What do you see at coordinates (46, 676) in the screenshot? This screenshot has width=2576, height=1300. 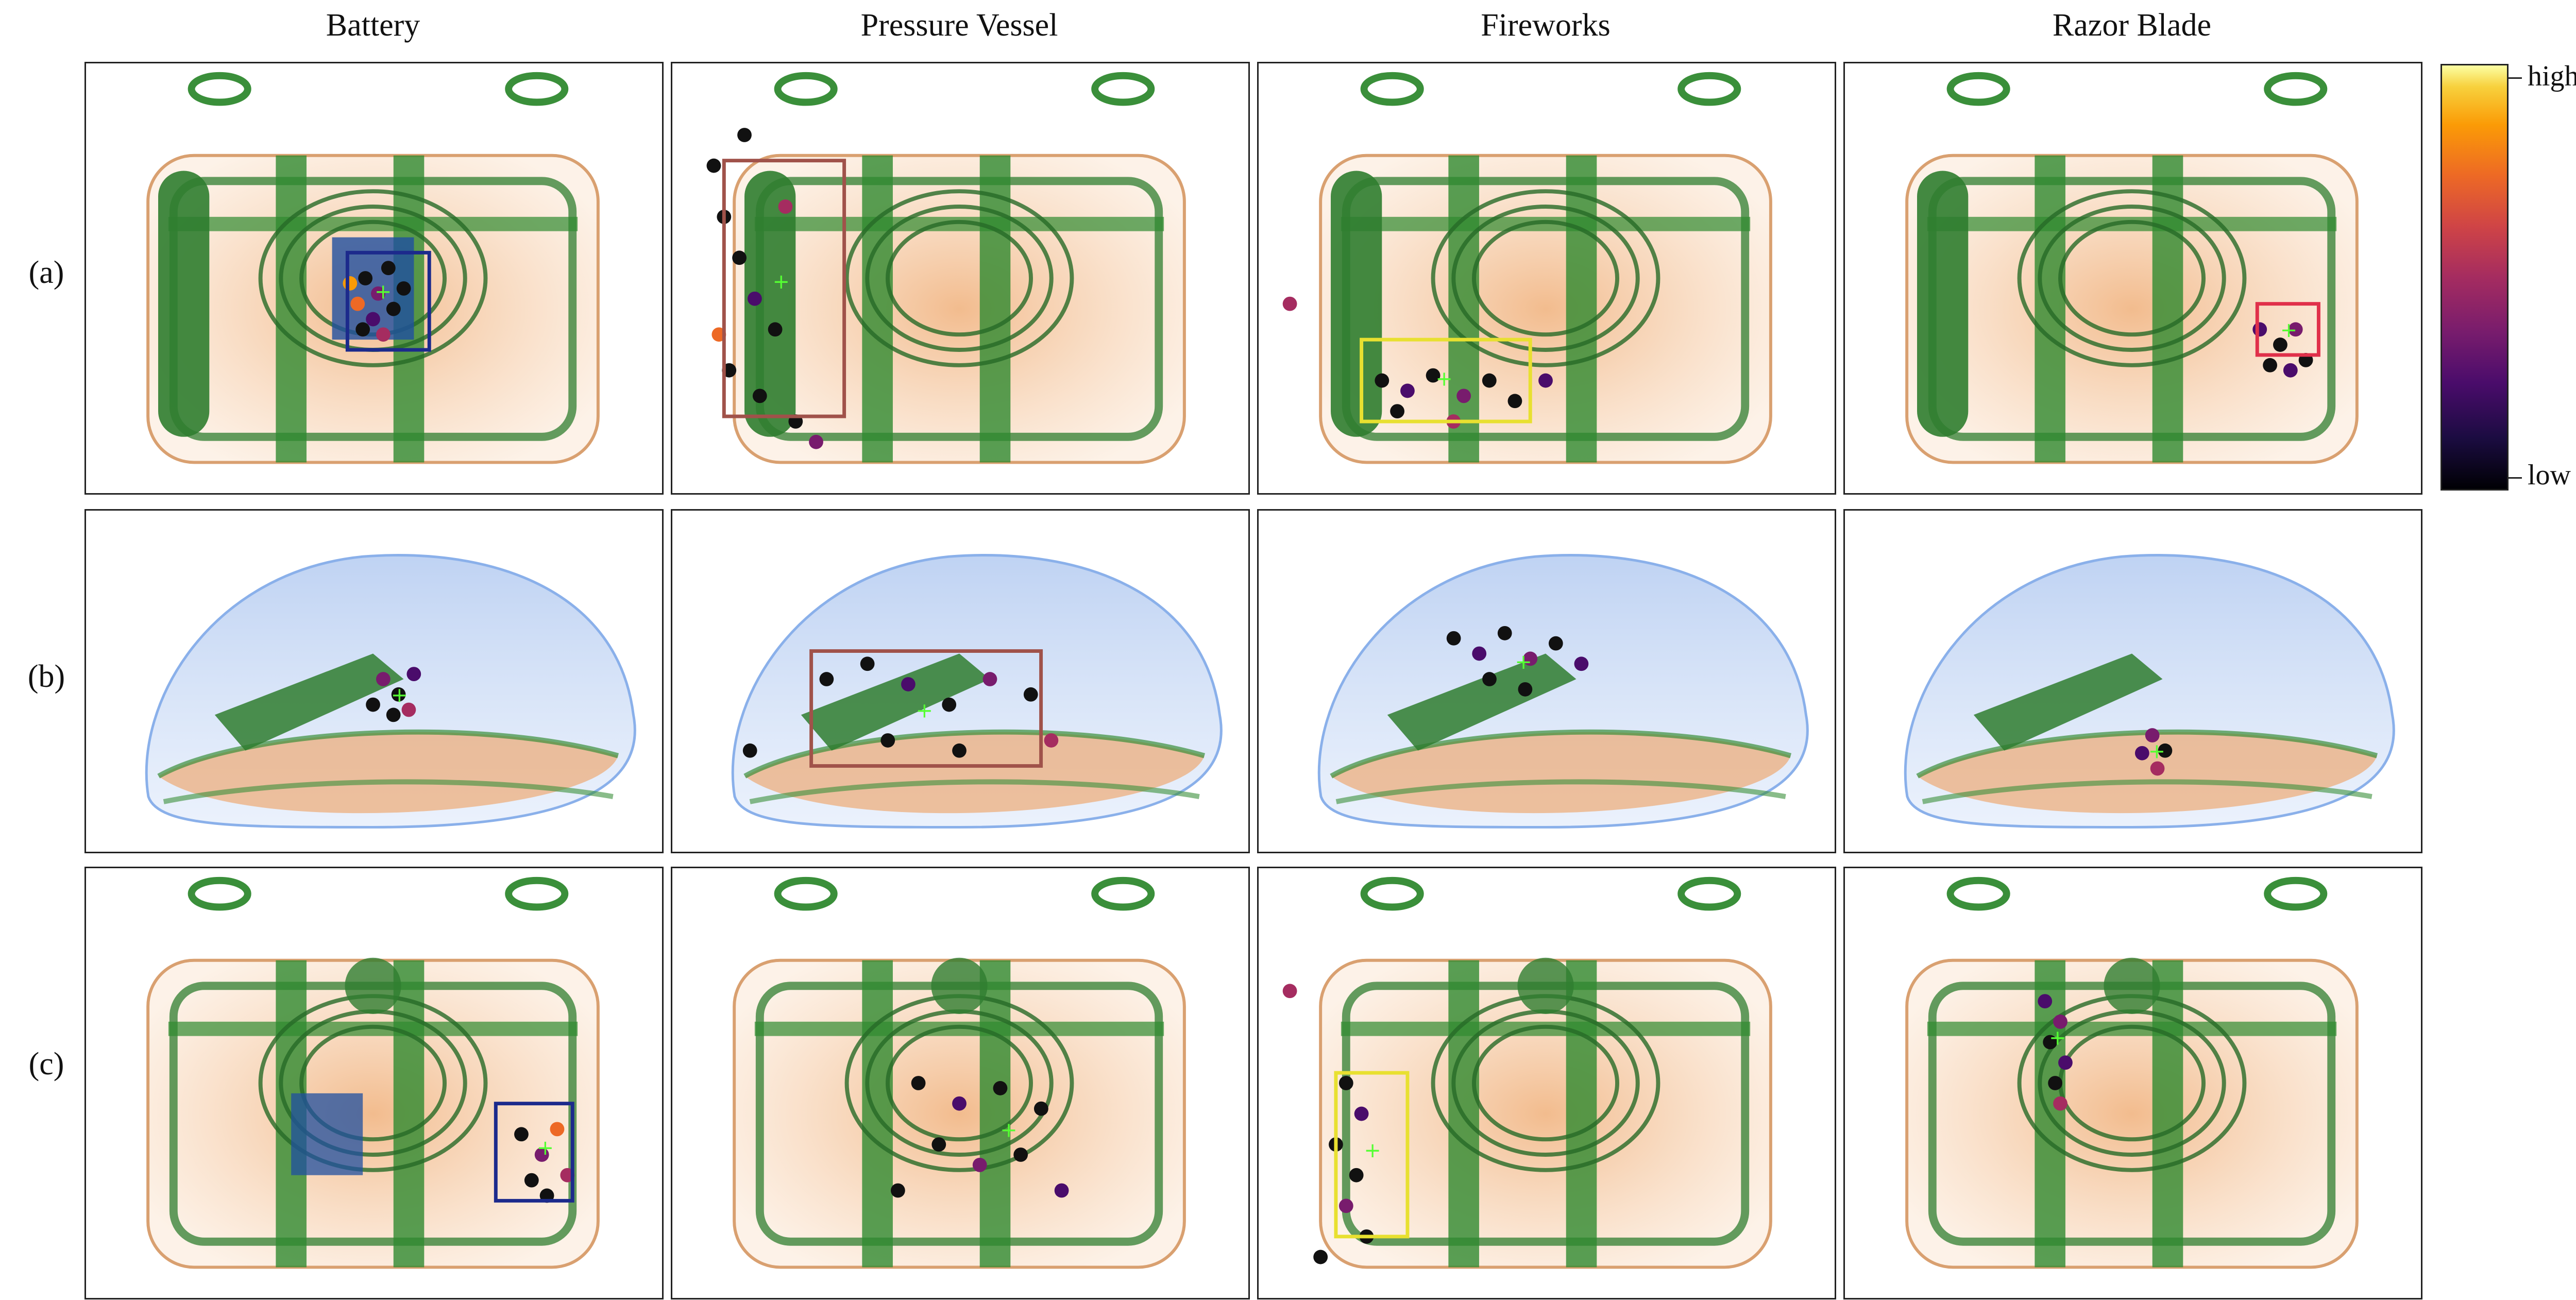 I see `row-label-b: (b)` at bounding box center [46, 676].